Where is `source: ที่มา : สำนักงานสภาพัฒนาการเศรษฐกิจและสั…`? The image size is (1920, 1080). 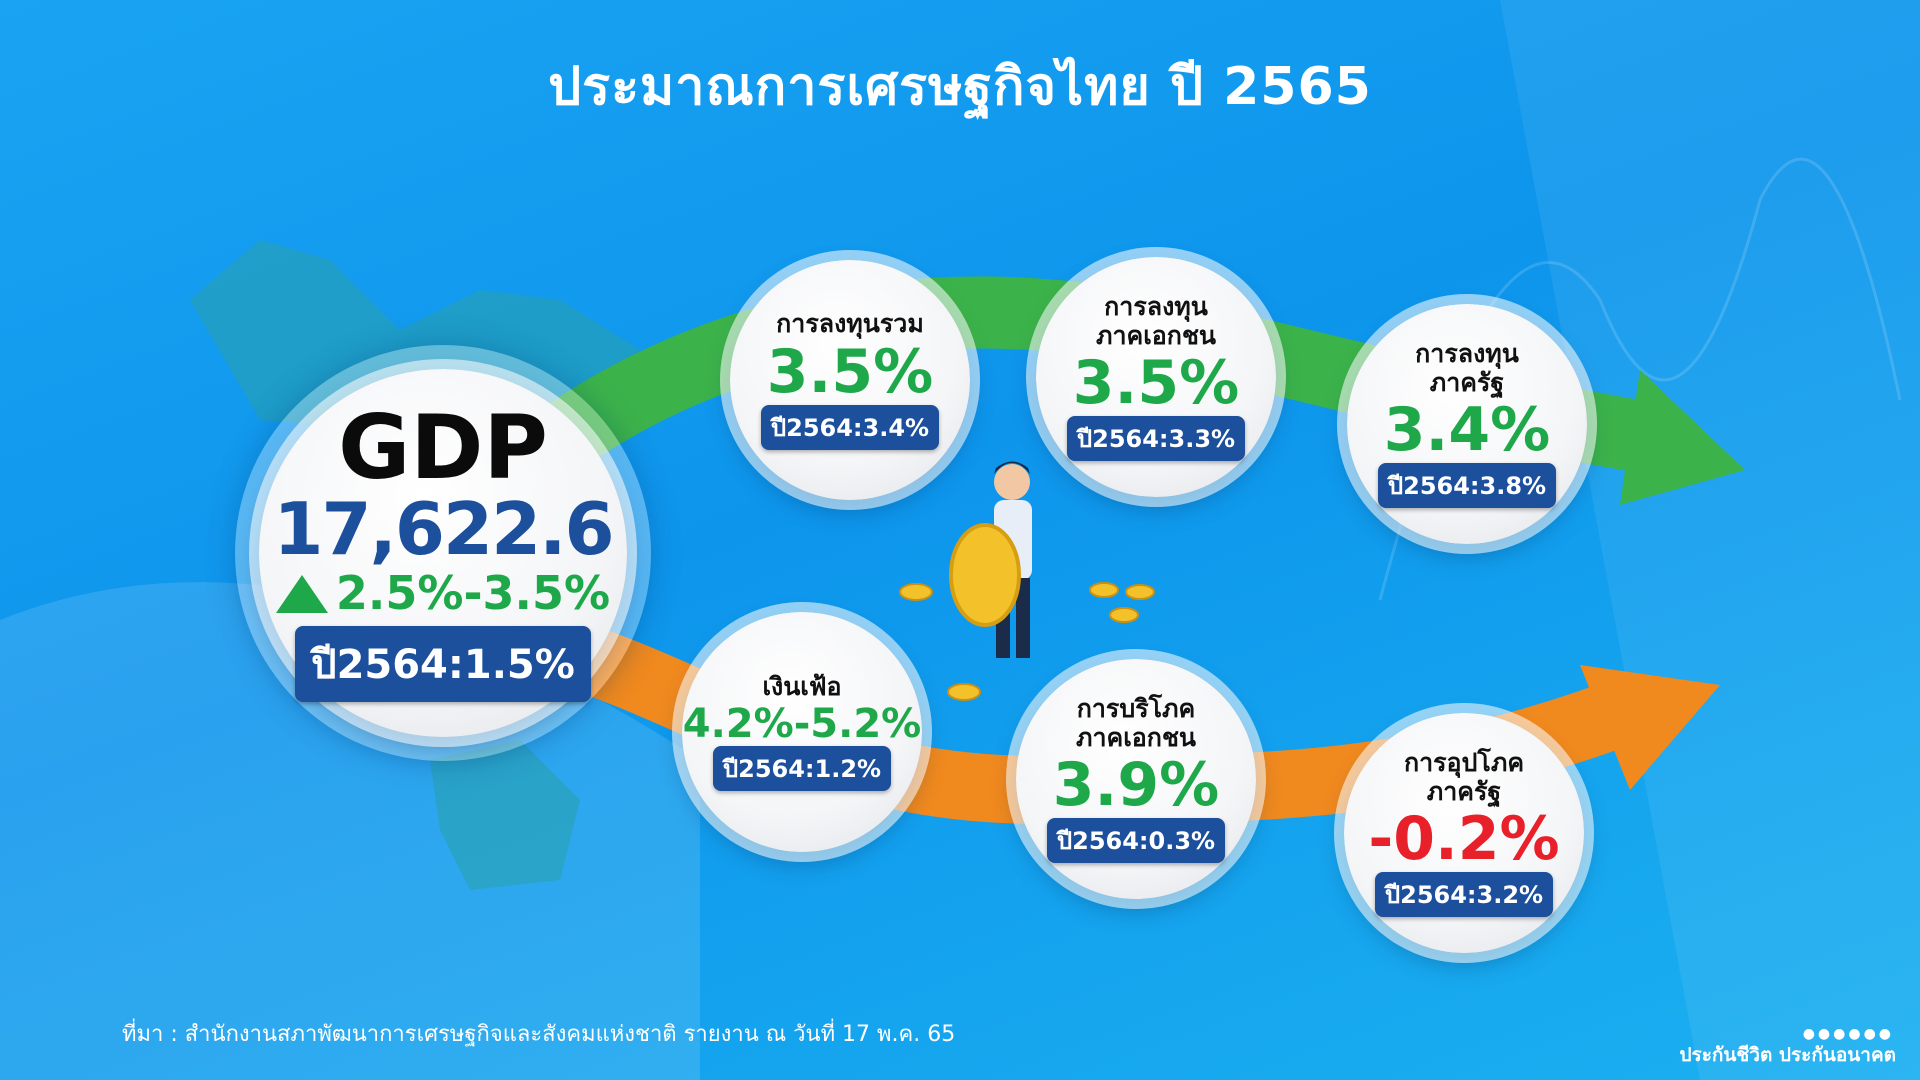 source: ที่มา : สำนักงานสภาพัฒนาการเศรษฐกิจและสั… is located at coordinates (539, 1034).